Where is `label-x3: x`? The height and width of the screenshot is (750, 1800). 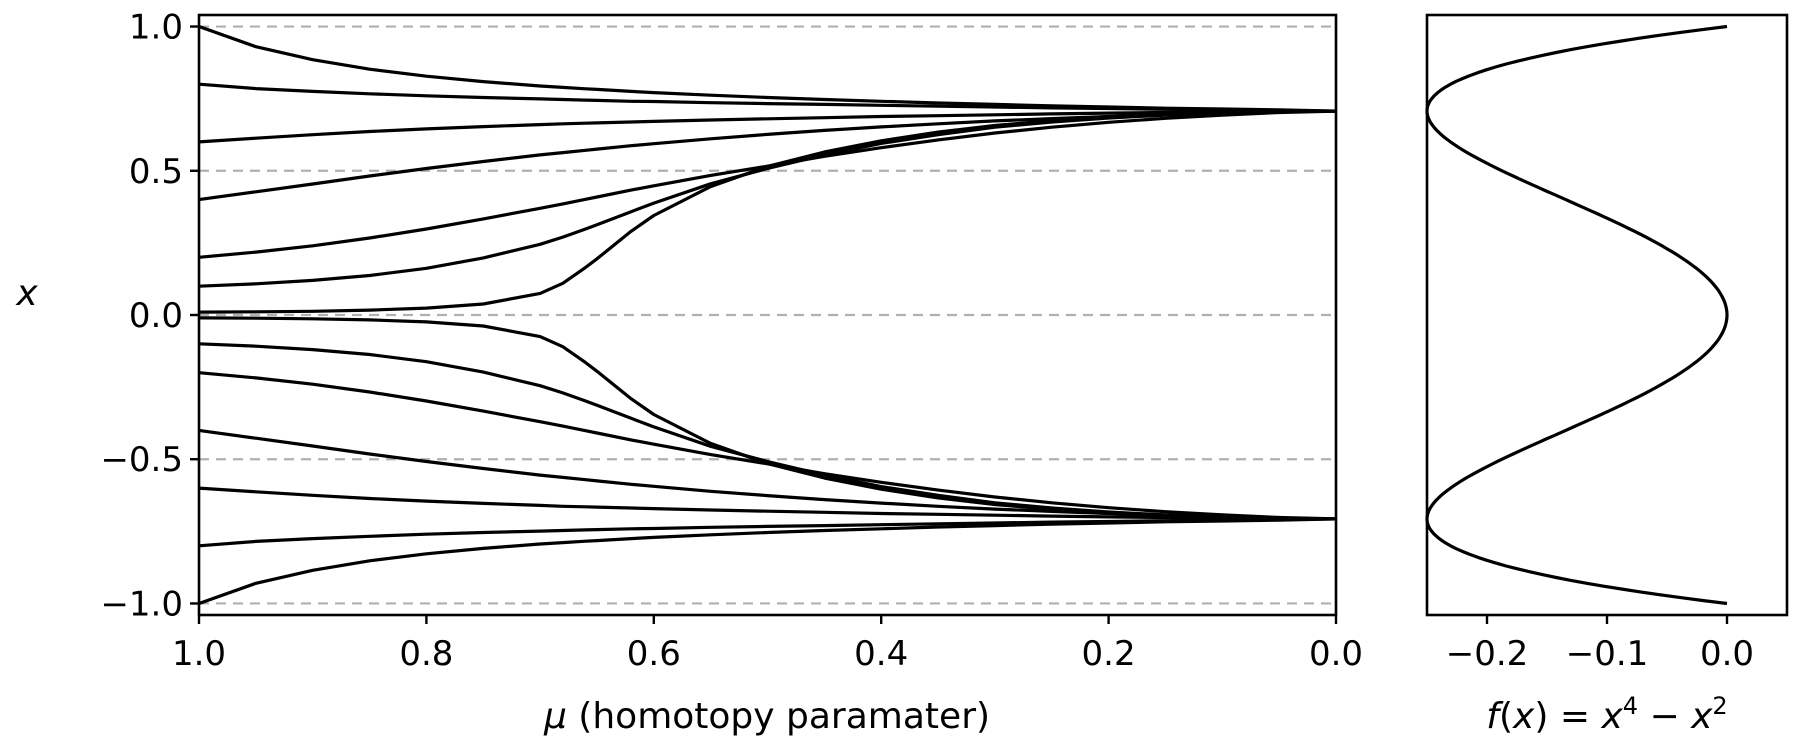
label-x3: x is located at coordinates (1701, 716).